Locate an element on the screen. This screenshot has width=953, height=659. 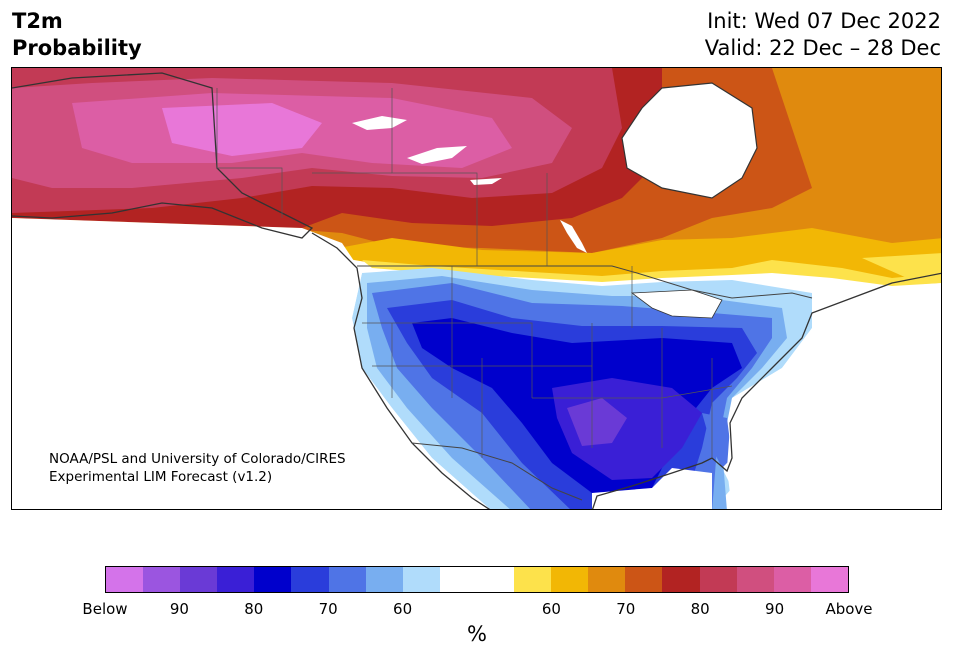
gulf-coastline is located at coordinates (766, 390).